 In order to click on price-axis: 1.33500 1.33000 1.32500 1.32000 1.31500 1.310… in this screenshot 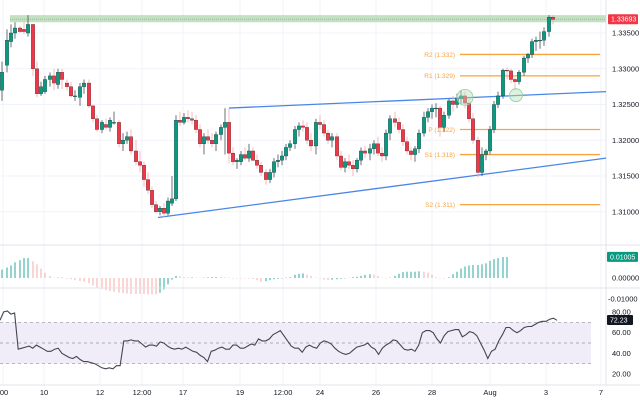, I will do `click(623, 115)`.